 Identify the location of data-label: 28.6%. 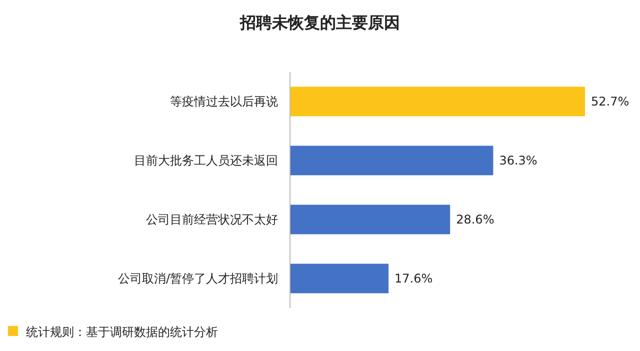
(475, 219).